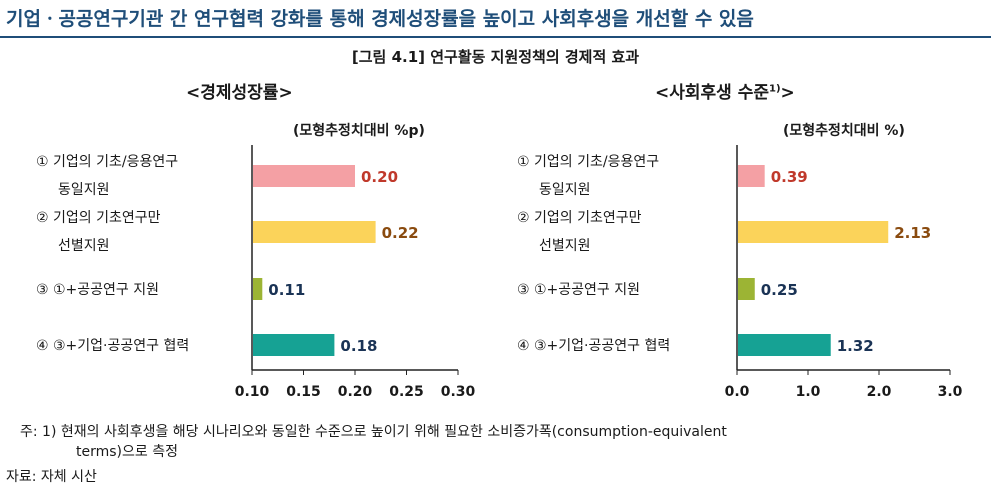  I want to click on footnote-line-2: terms)으로 측정, so click(127, 452).